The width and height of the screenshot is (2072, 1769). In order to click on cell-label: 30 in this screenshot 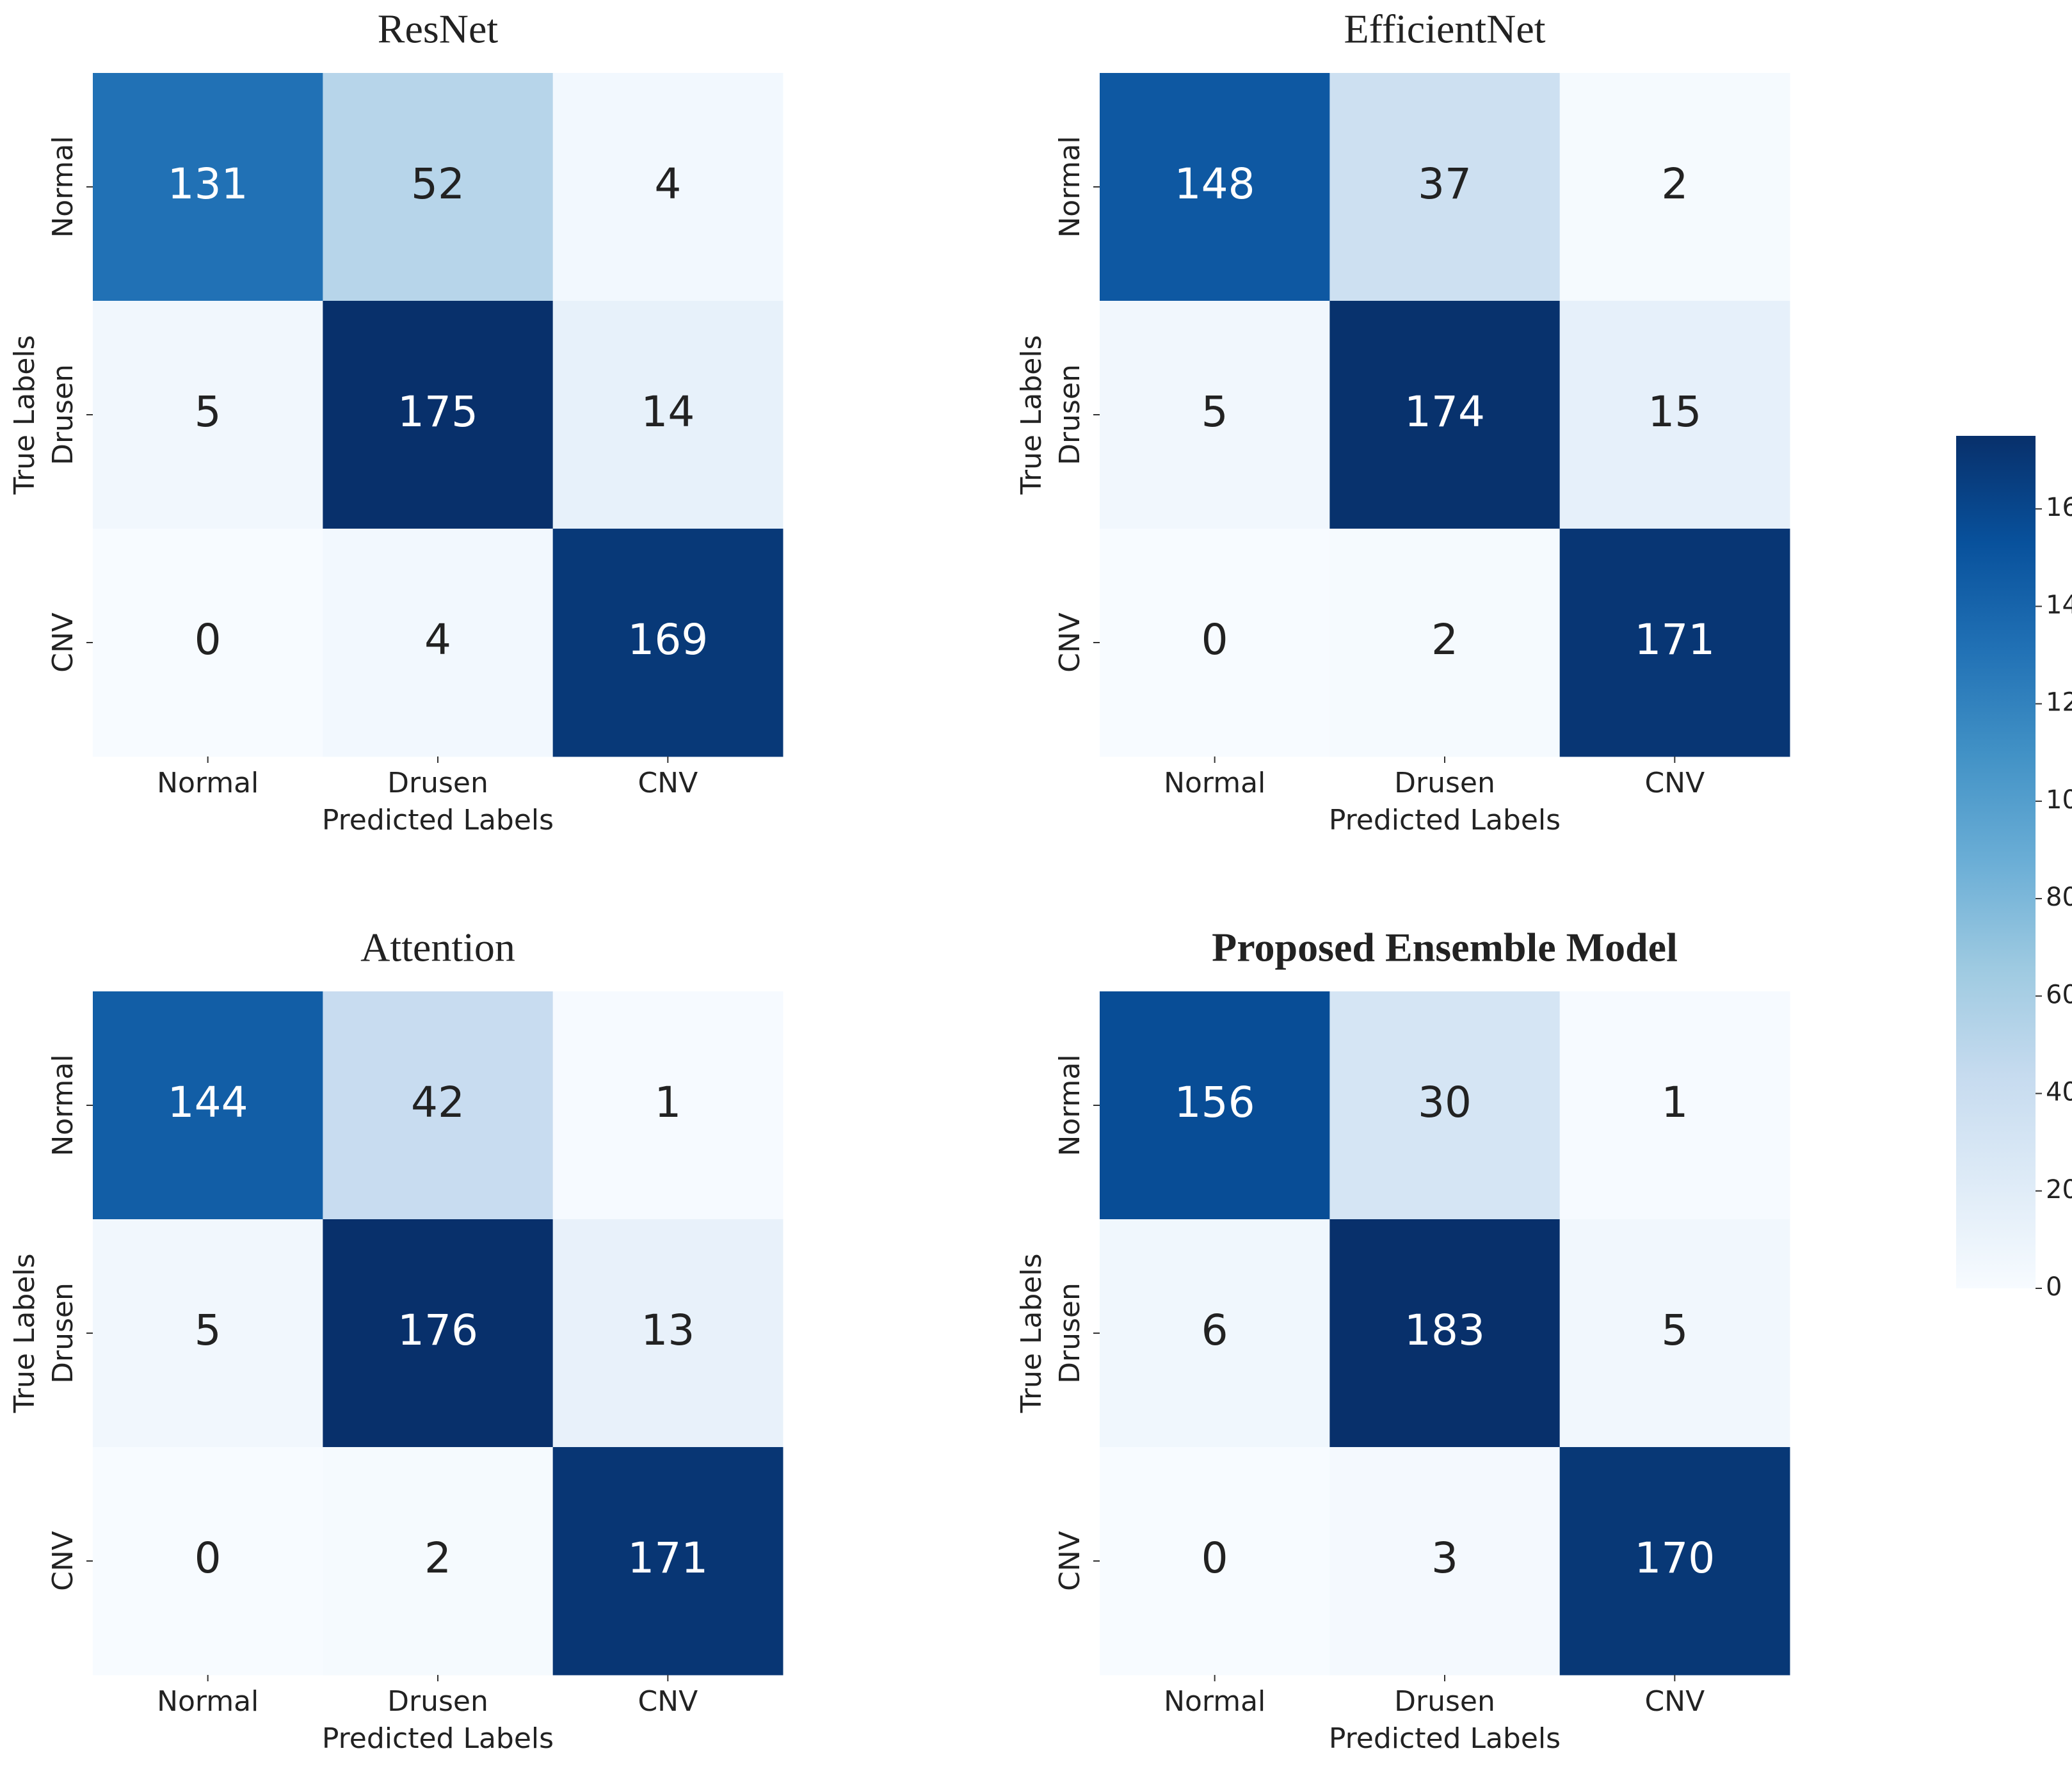, I will do `click(1445, 1102)`.